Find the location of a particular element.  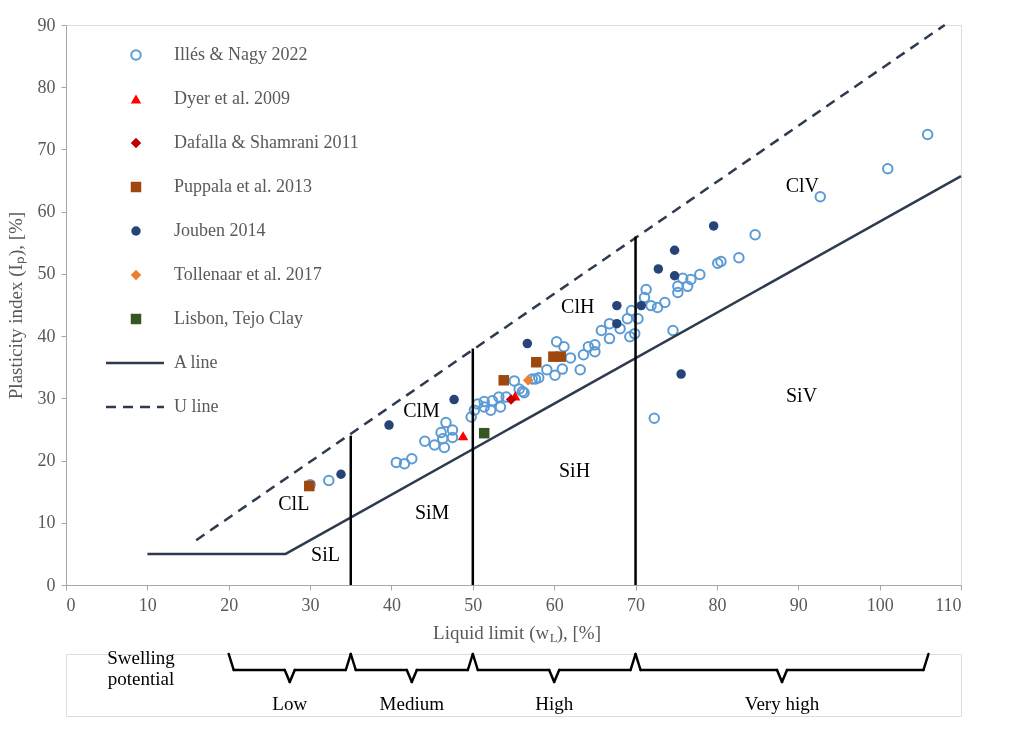

annotation: ClH is located at coordinates (578, 306).